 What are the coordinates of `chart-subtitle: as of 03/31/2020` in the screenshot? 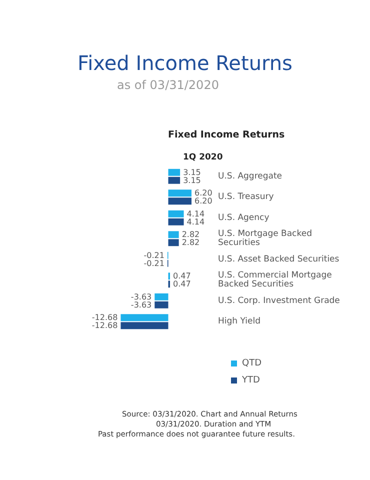 It's located at (168, 85).